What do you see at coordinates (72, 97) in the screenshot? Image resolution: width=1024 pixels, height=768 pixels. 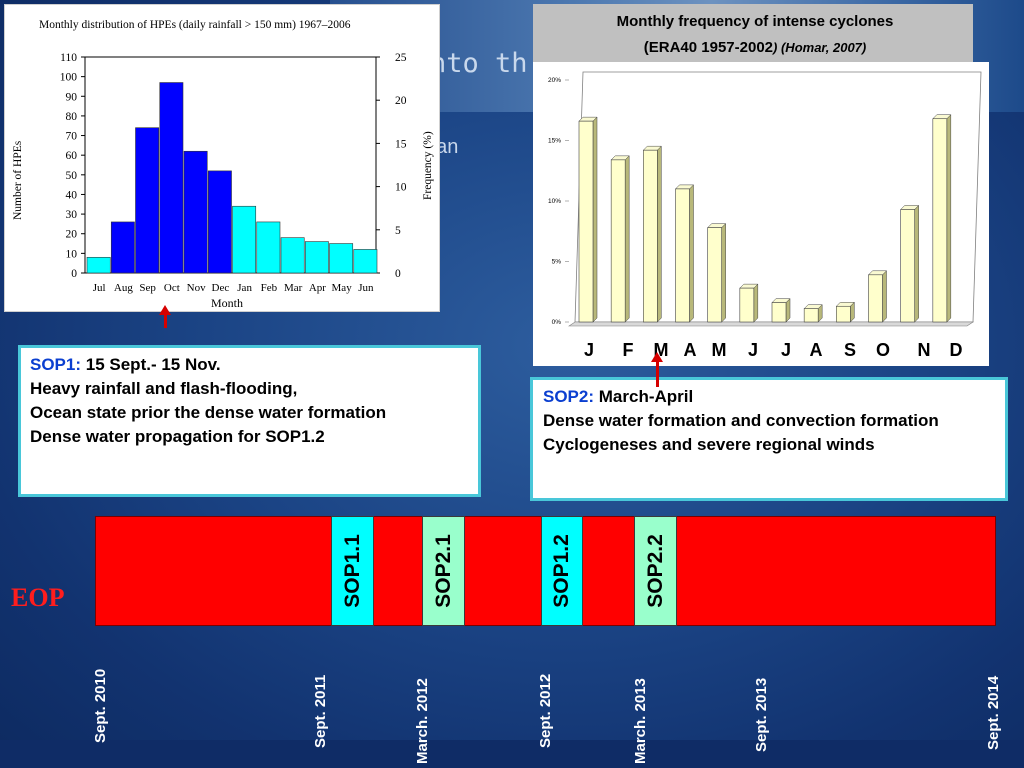 I see `hpe-y-tick-label: 90` at bounding box center [72, 97].